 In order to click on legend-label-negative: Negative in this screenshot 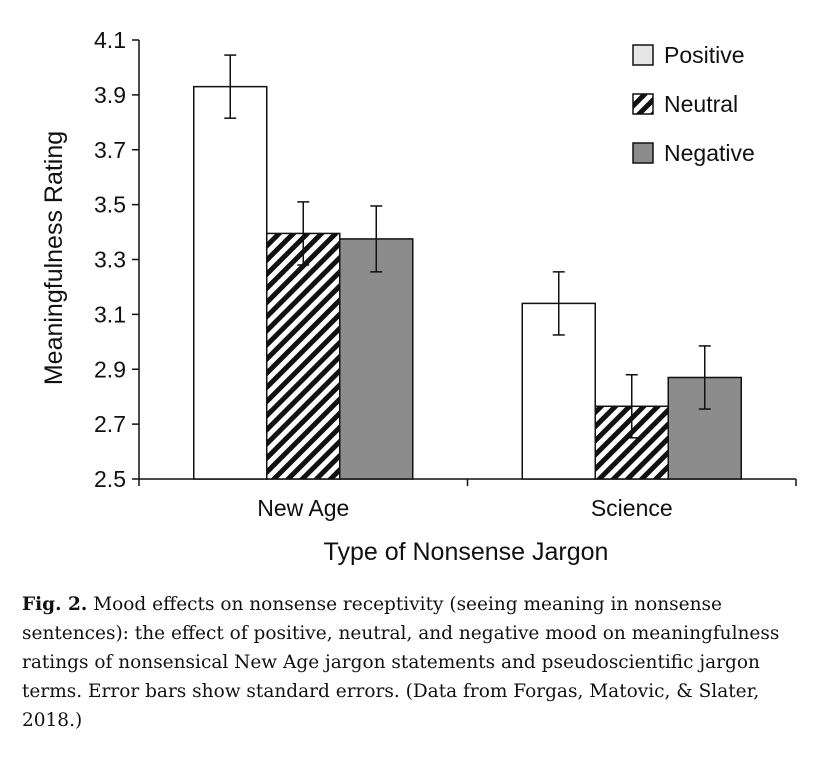, I will do `click(709, 153)`.